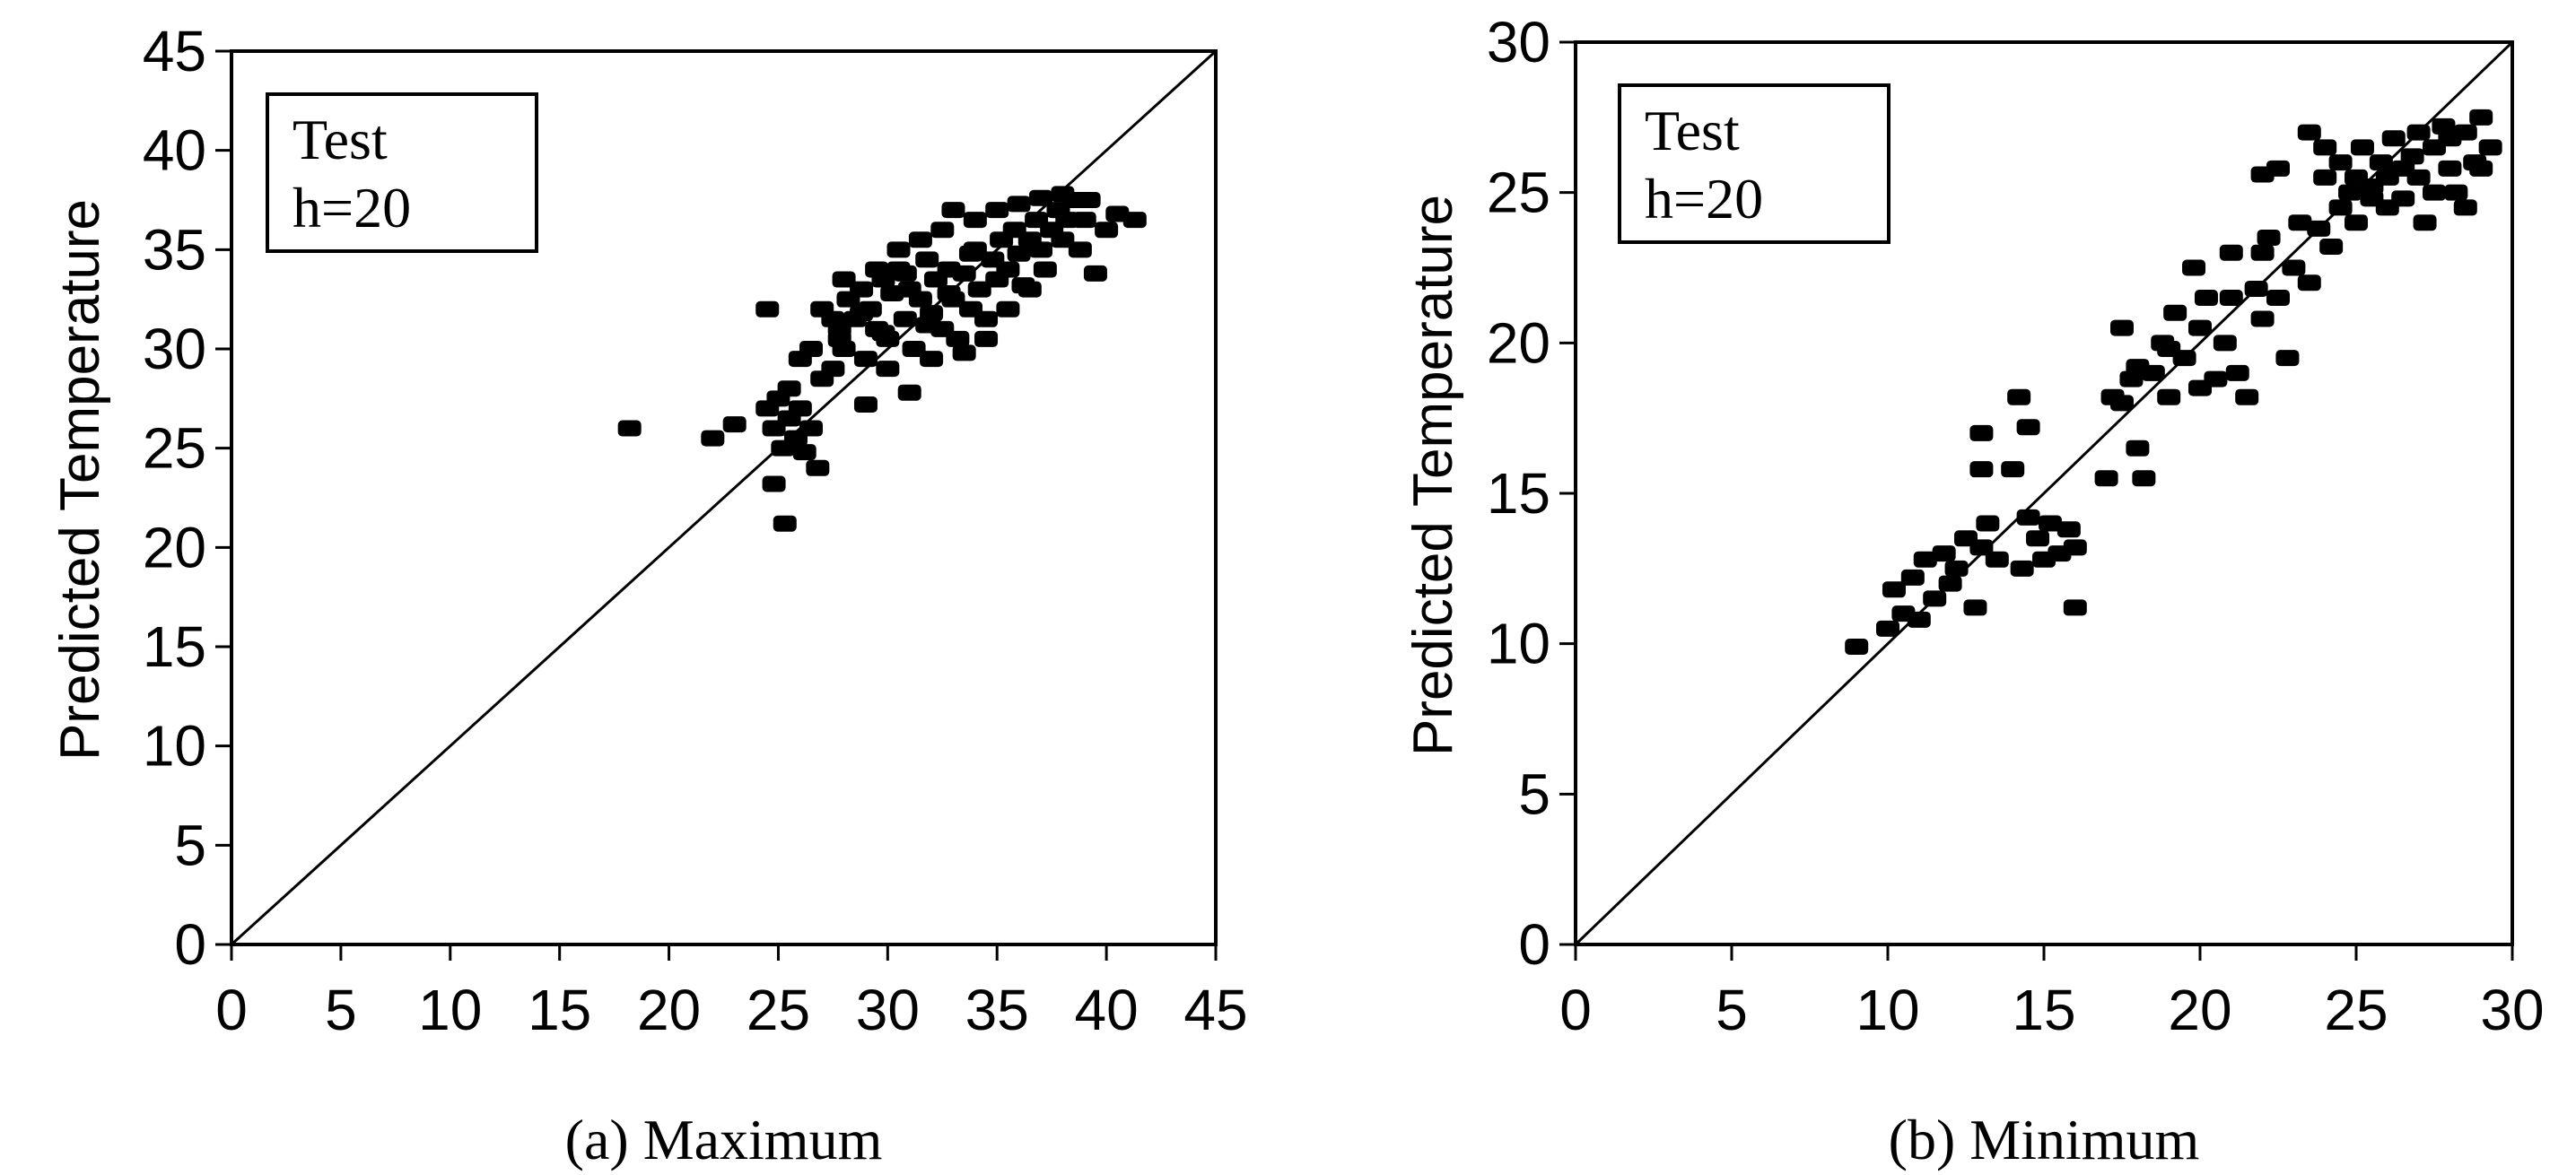  I want to click on y-tick-label: 10, so click(1518, 644).